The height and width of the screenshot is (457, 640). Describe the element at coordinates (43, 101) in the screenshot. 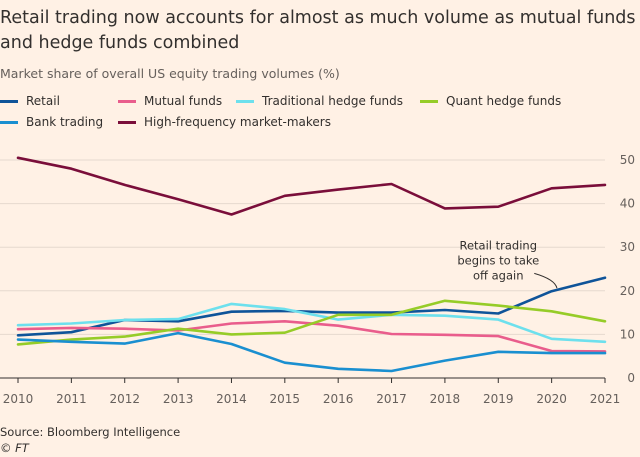

I see `legend-label-retail: Retail` at that location.